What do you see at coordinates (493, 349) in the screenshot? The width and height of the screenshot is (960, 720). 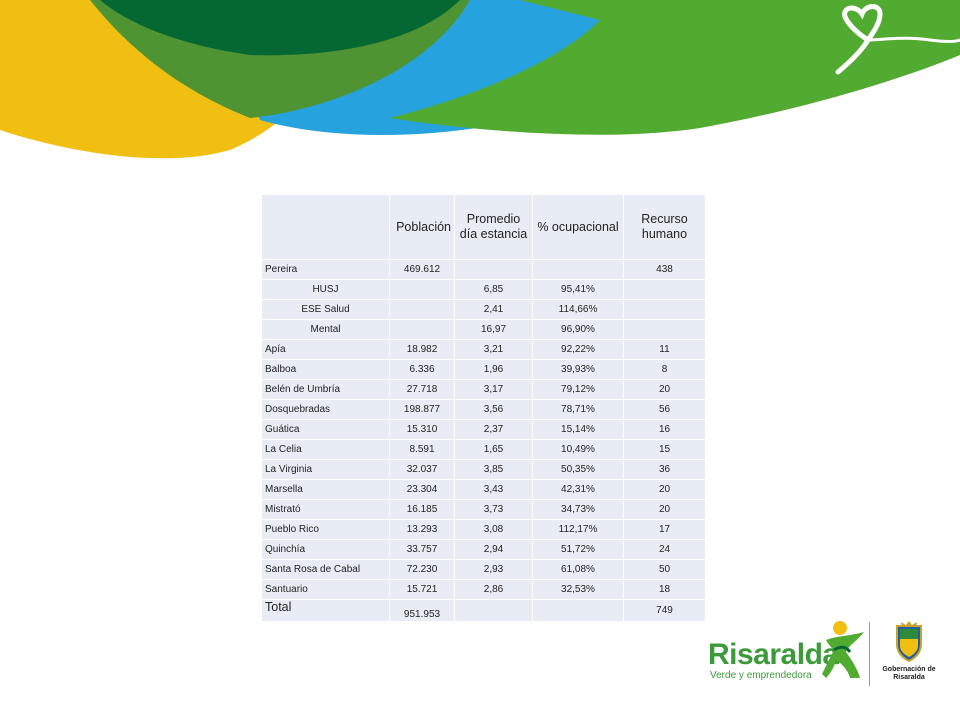 I see `cell-promedio: 3,21` at bounding box center [493, 349].